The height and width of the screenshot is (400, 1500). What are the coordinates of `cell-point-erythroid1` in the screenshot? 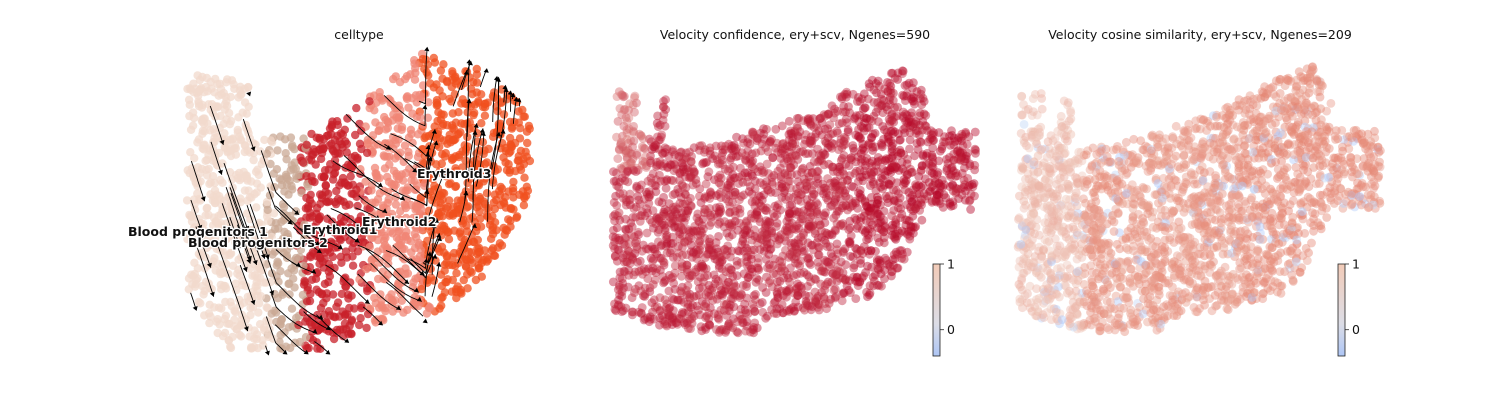 It's located at (342, 311).